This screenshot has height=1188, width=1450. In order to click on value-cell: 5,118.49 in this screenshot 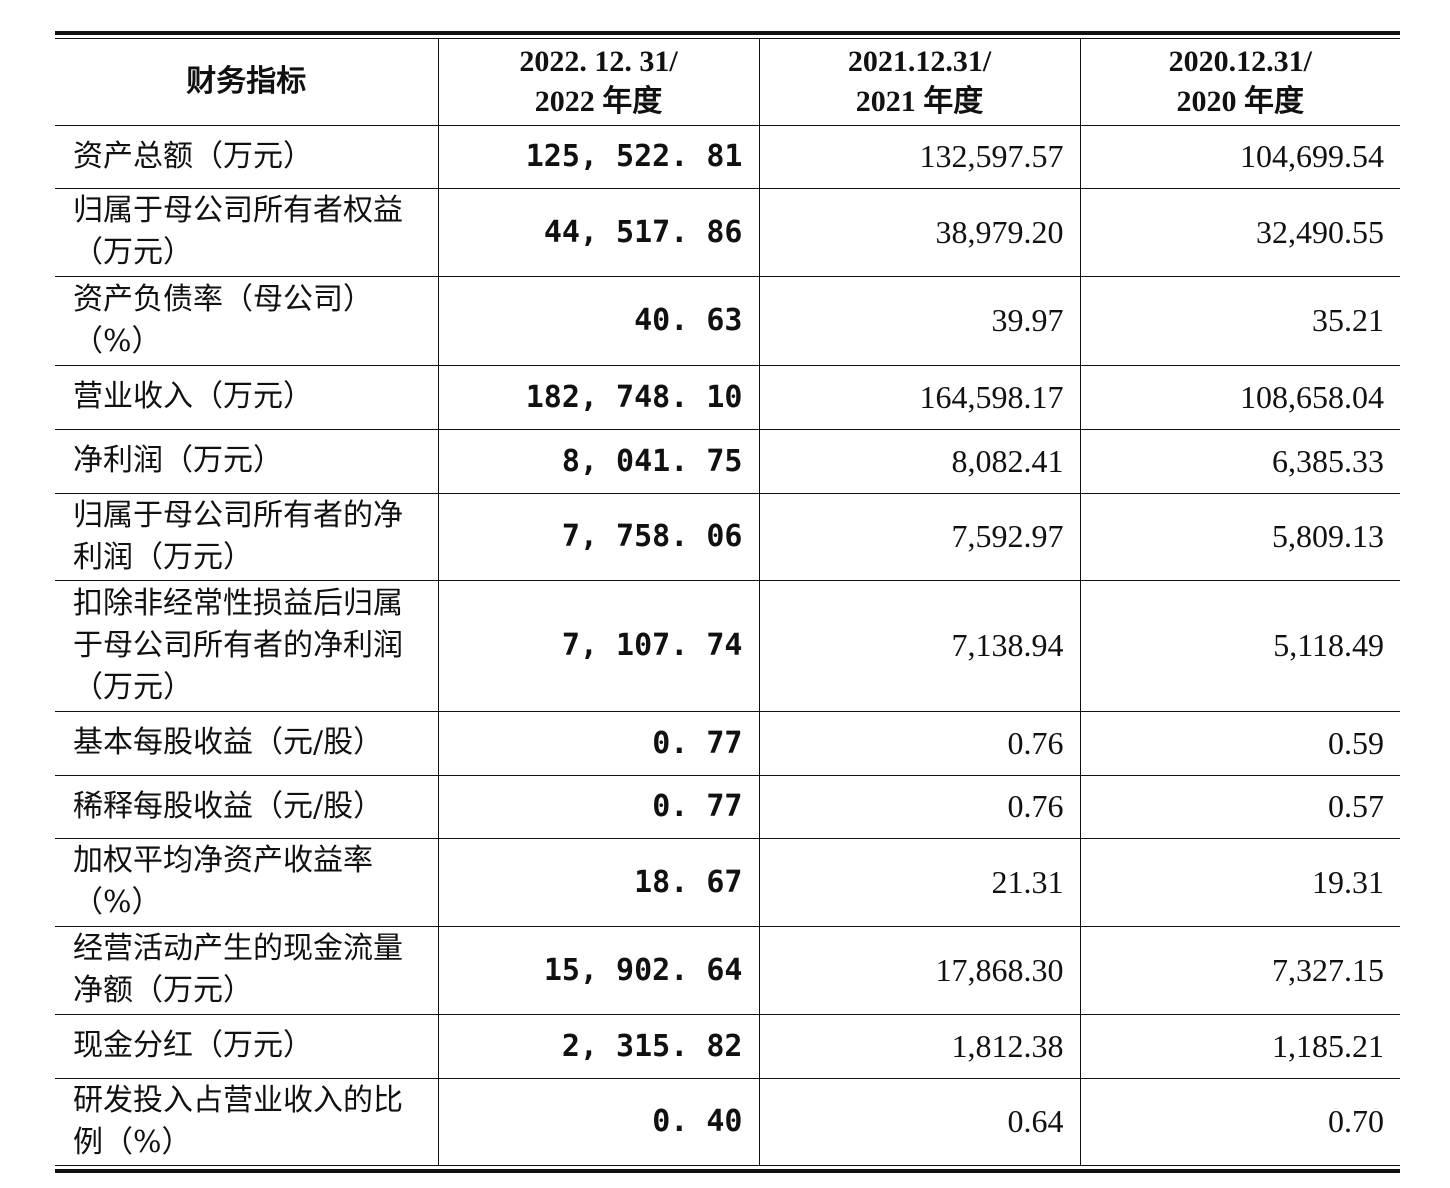, I will do `click(1239, 645)`.